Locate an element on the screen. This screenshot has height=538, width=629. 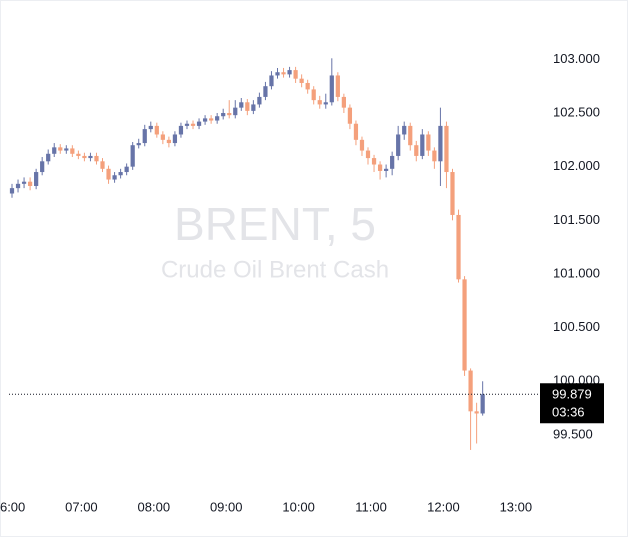
y-tick-label: 102.000 is located at coordinates (576, 165).